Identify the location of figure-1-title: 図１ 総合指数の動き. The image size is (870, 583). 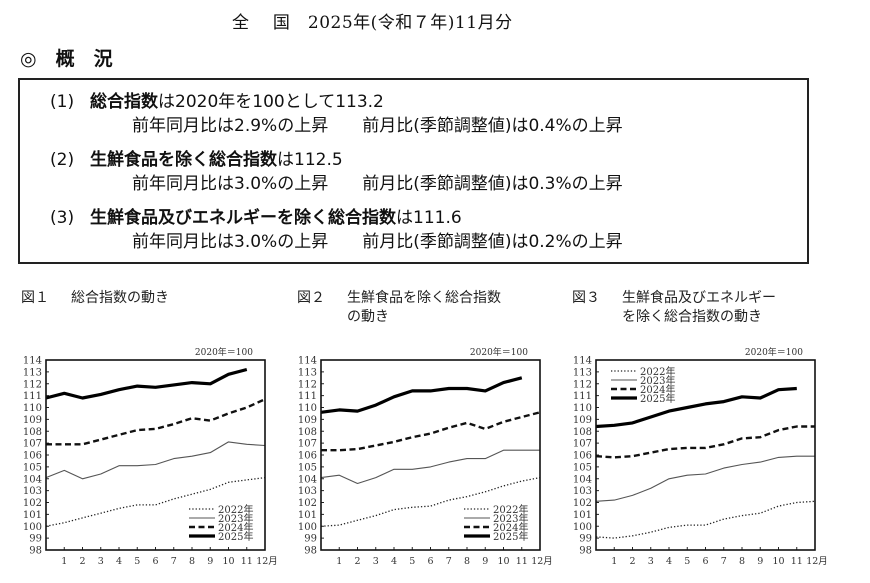
(95, 298).